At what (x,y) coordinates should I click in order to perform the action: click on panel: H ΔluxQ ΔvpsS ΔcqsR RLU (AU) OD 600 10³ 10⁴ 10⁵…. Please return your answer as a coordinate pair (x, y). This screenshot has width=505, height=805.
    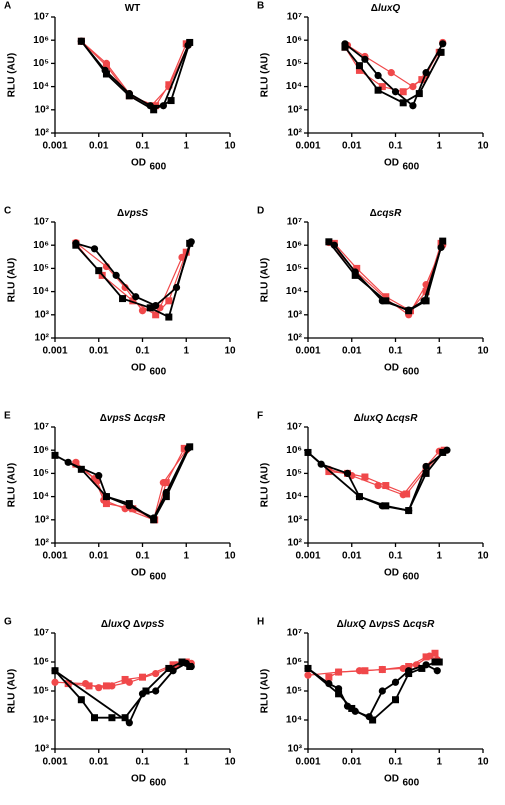
    Looking at the image, I should click on (373, 703).